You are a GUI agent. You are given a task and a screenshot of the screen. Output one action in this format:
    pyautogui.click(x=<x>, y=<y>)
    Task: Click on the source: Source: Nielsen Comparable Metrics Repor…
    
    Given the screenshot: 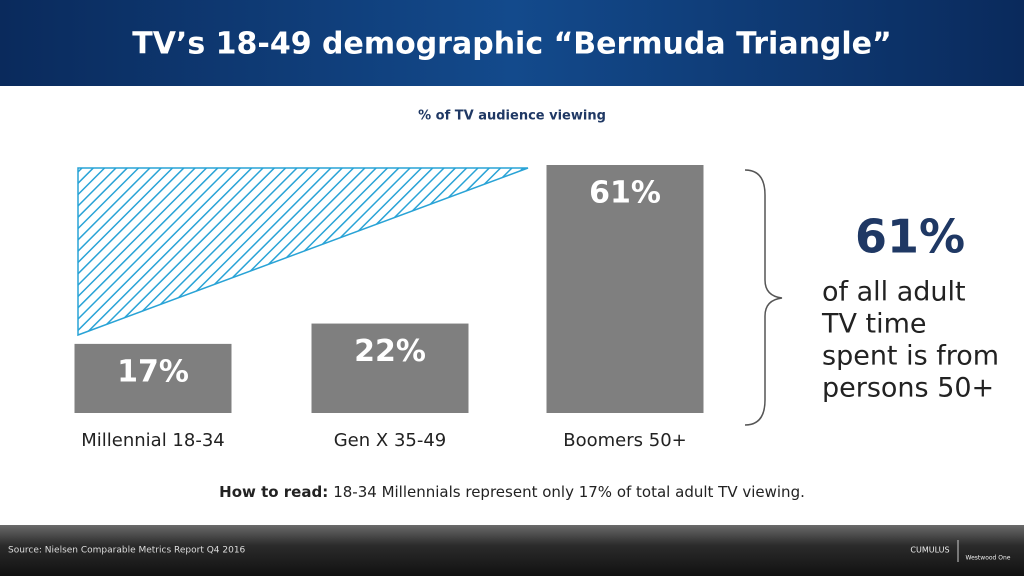 What is the action you would take?
    pyautogui.click(x=127, y=551)
    